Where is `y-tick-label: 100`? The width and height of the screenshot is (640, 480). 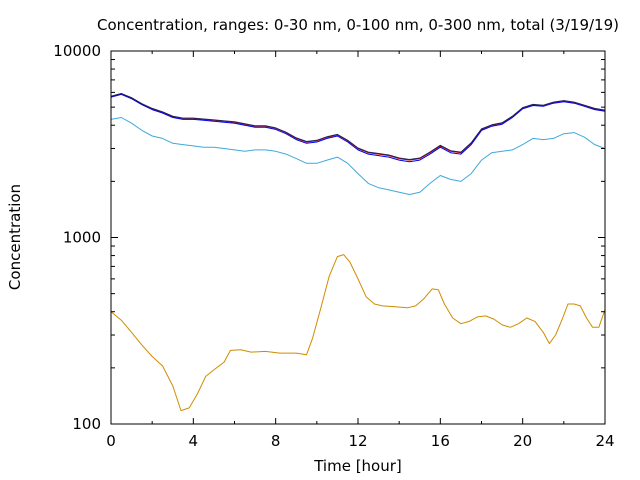
y-tick-label: 100 is located at coordinates (86, 424).